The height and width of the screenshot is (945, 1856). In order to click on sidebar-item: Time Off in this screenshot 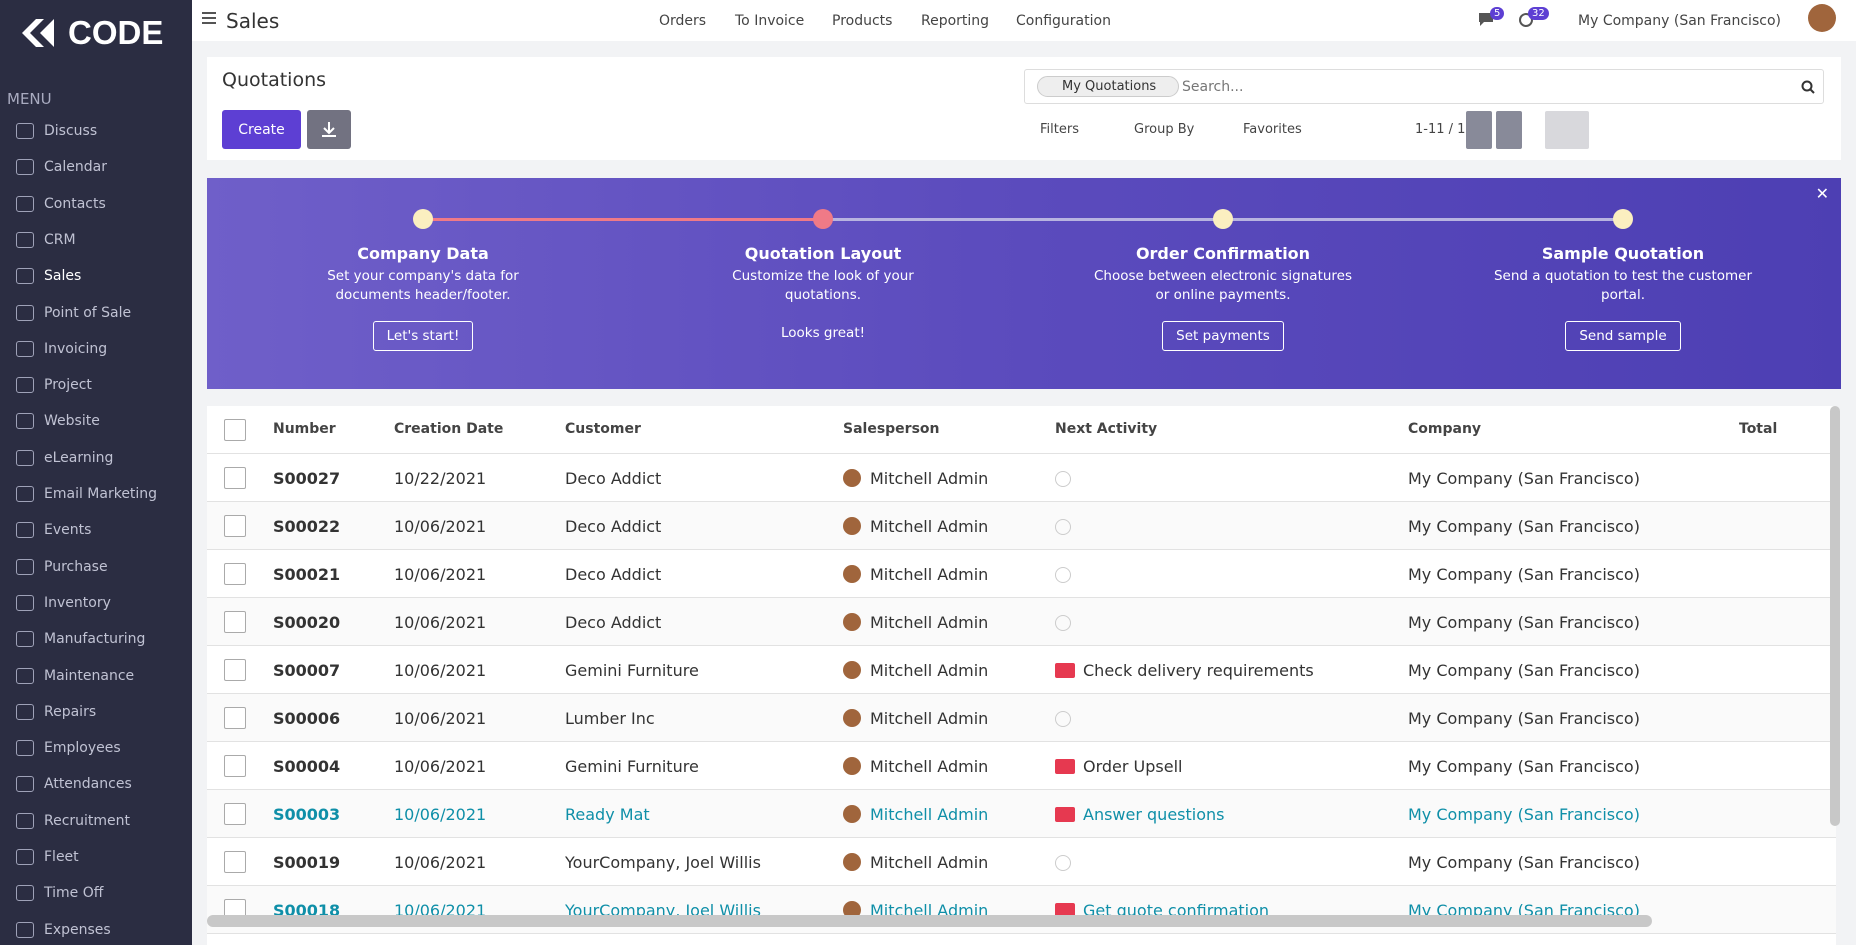, I will do `click(59, 893)`.